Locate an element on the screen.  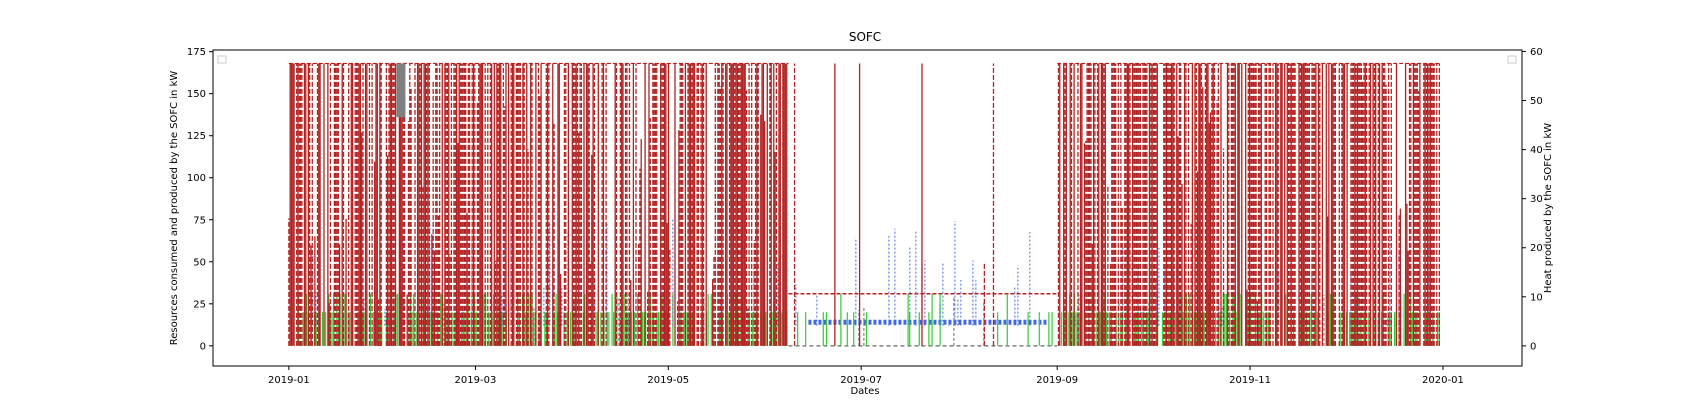
x-tick-label: 2019-11 is located at coordinates (1250, 380).